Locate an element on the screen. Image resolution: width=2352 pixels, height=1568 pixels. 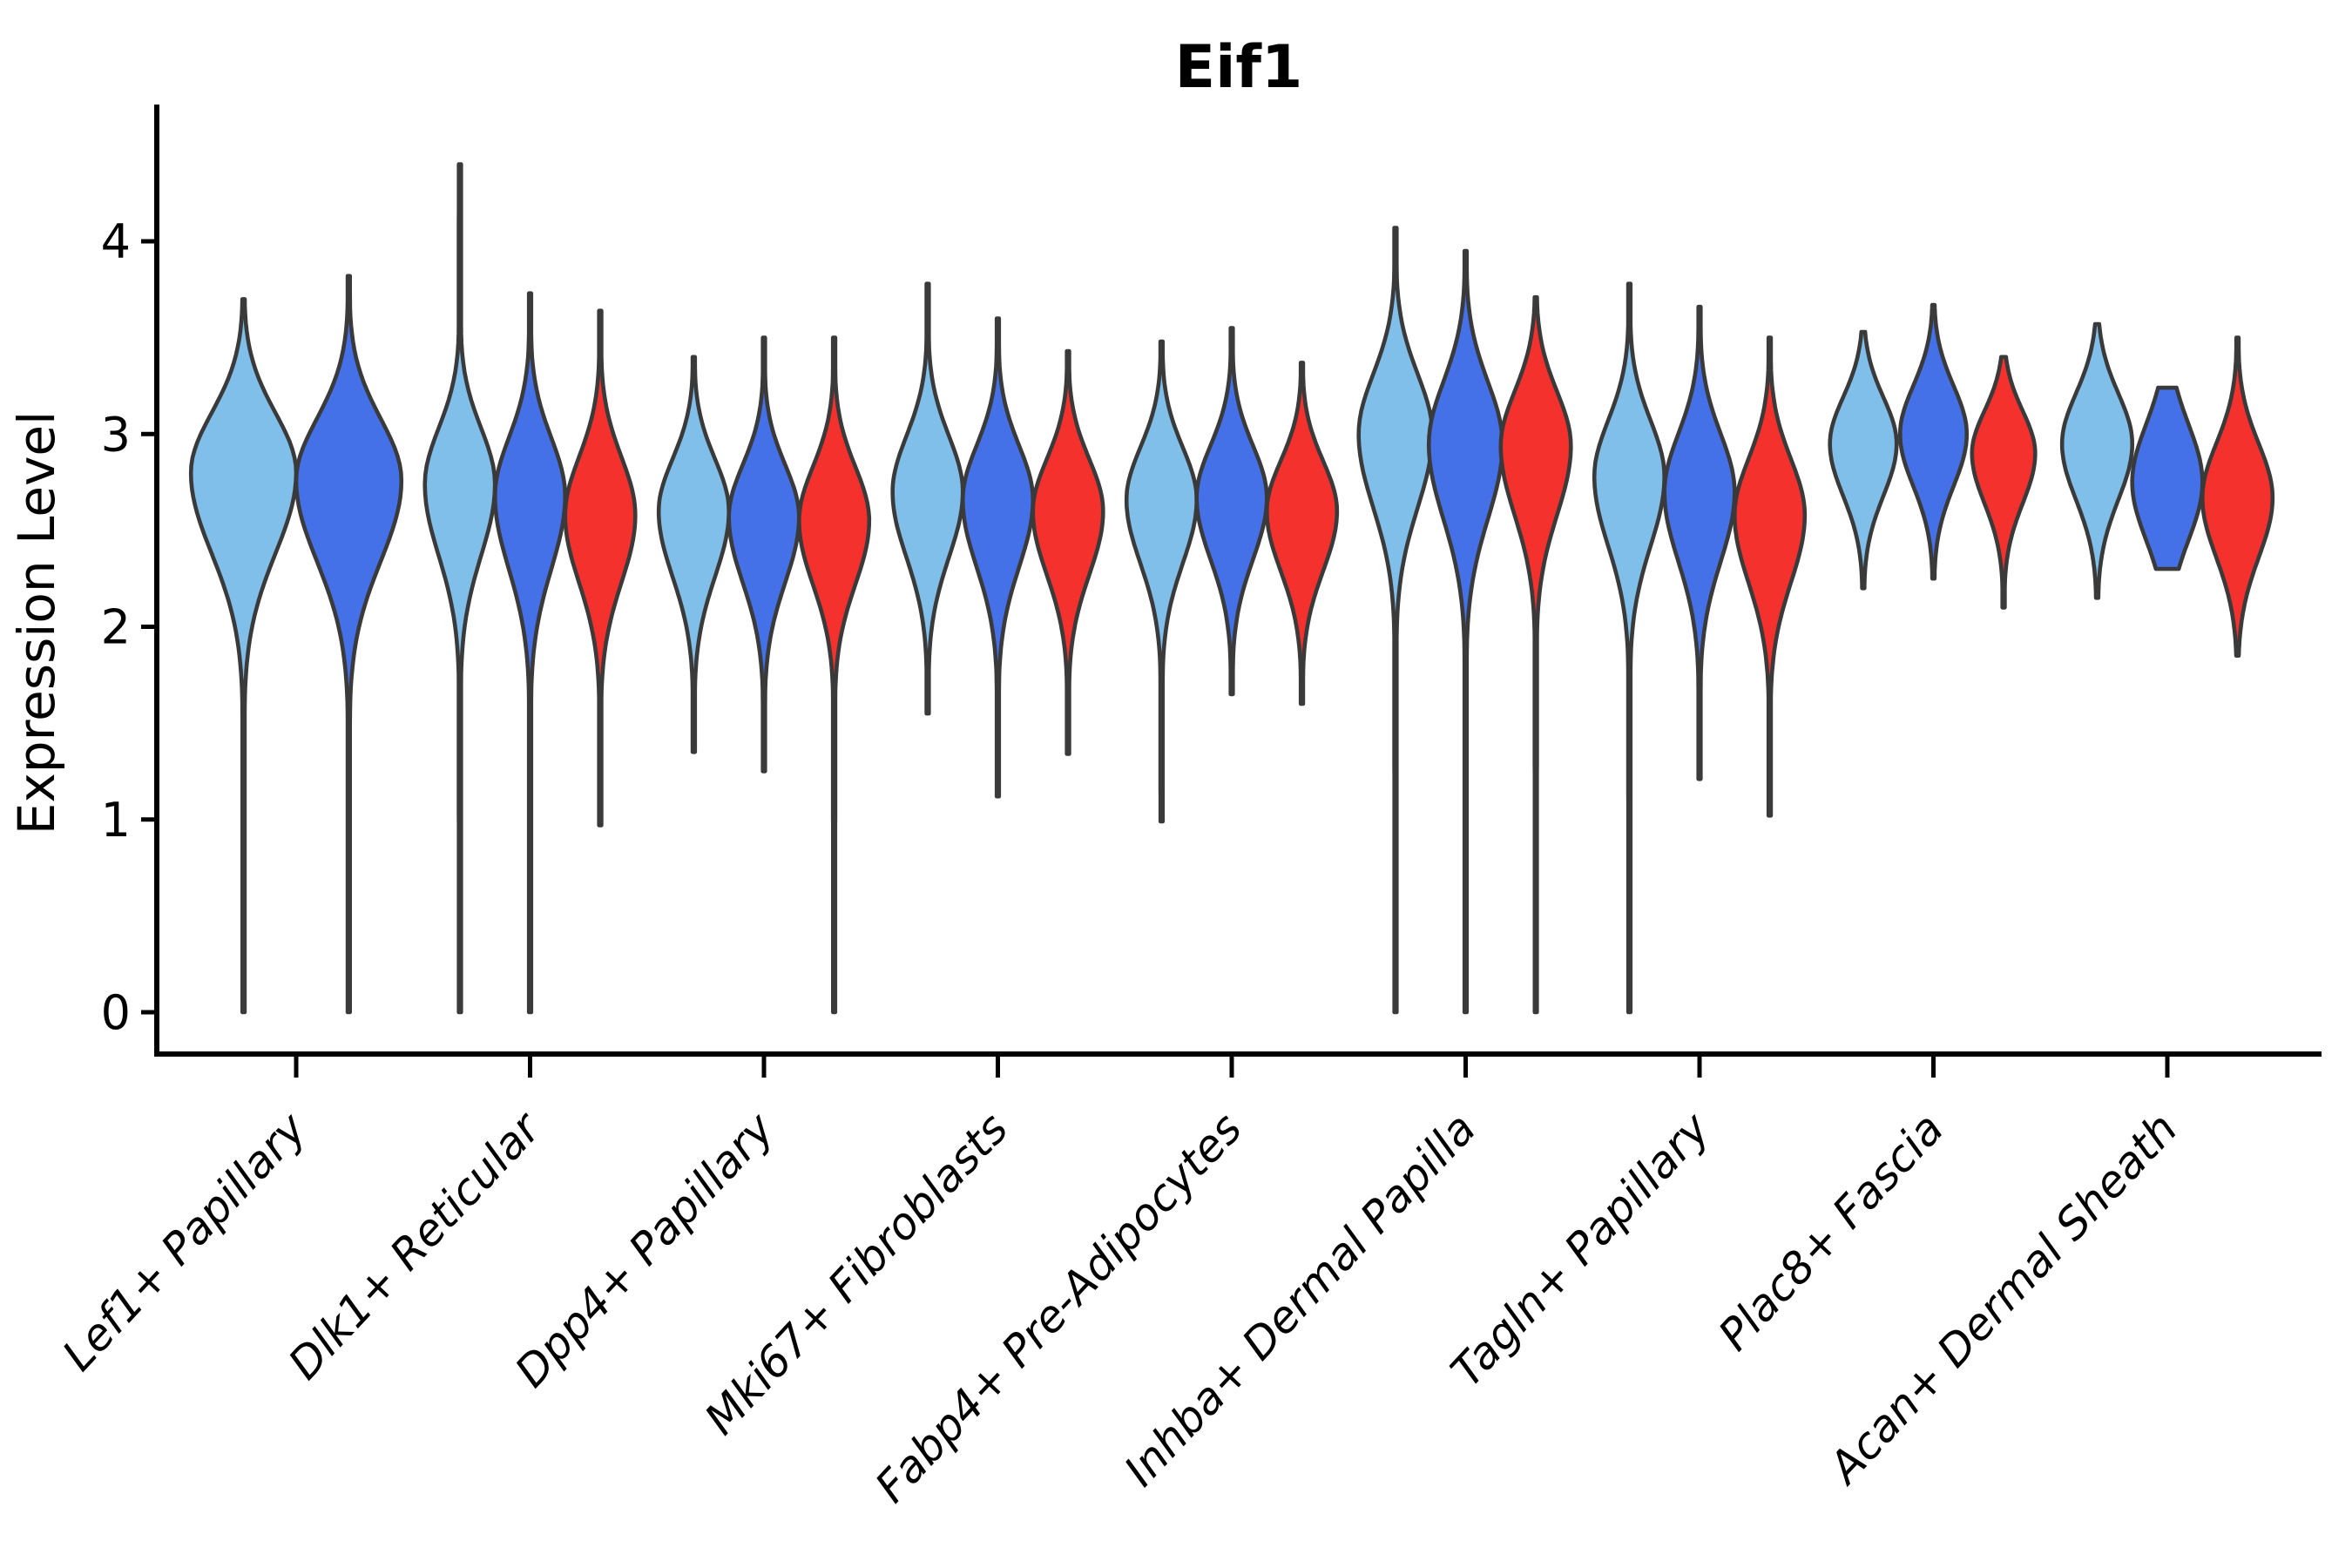
violin-3-split-red is located at coordinates (1068, 552).